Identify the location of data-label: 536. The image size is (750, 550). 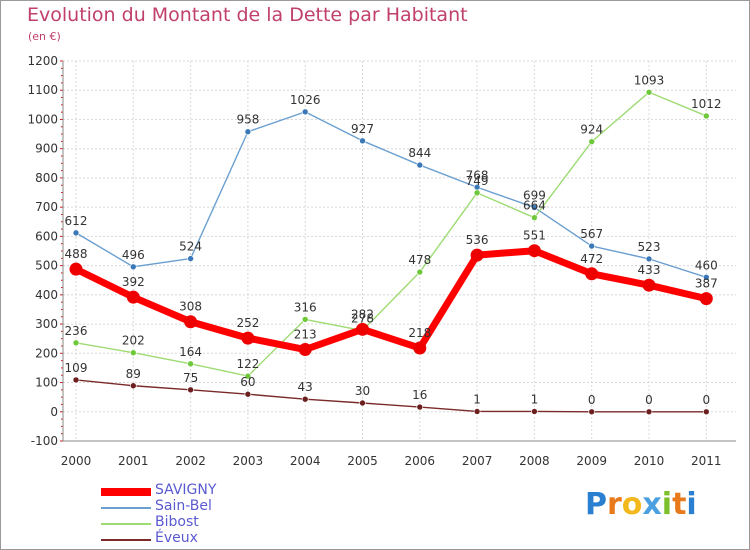
(477, 240).